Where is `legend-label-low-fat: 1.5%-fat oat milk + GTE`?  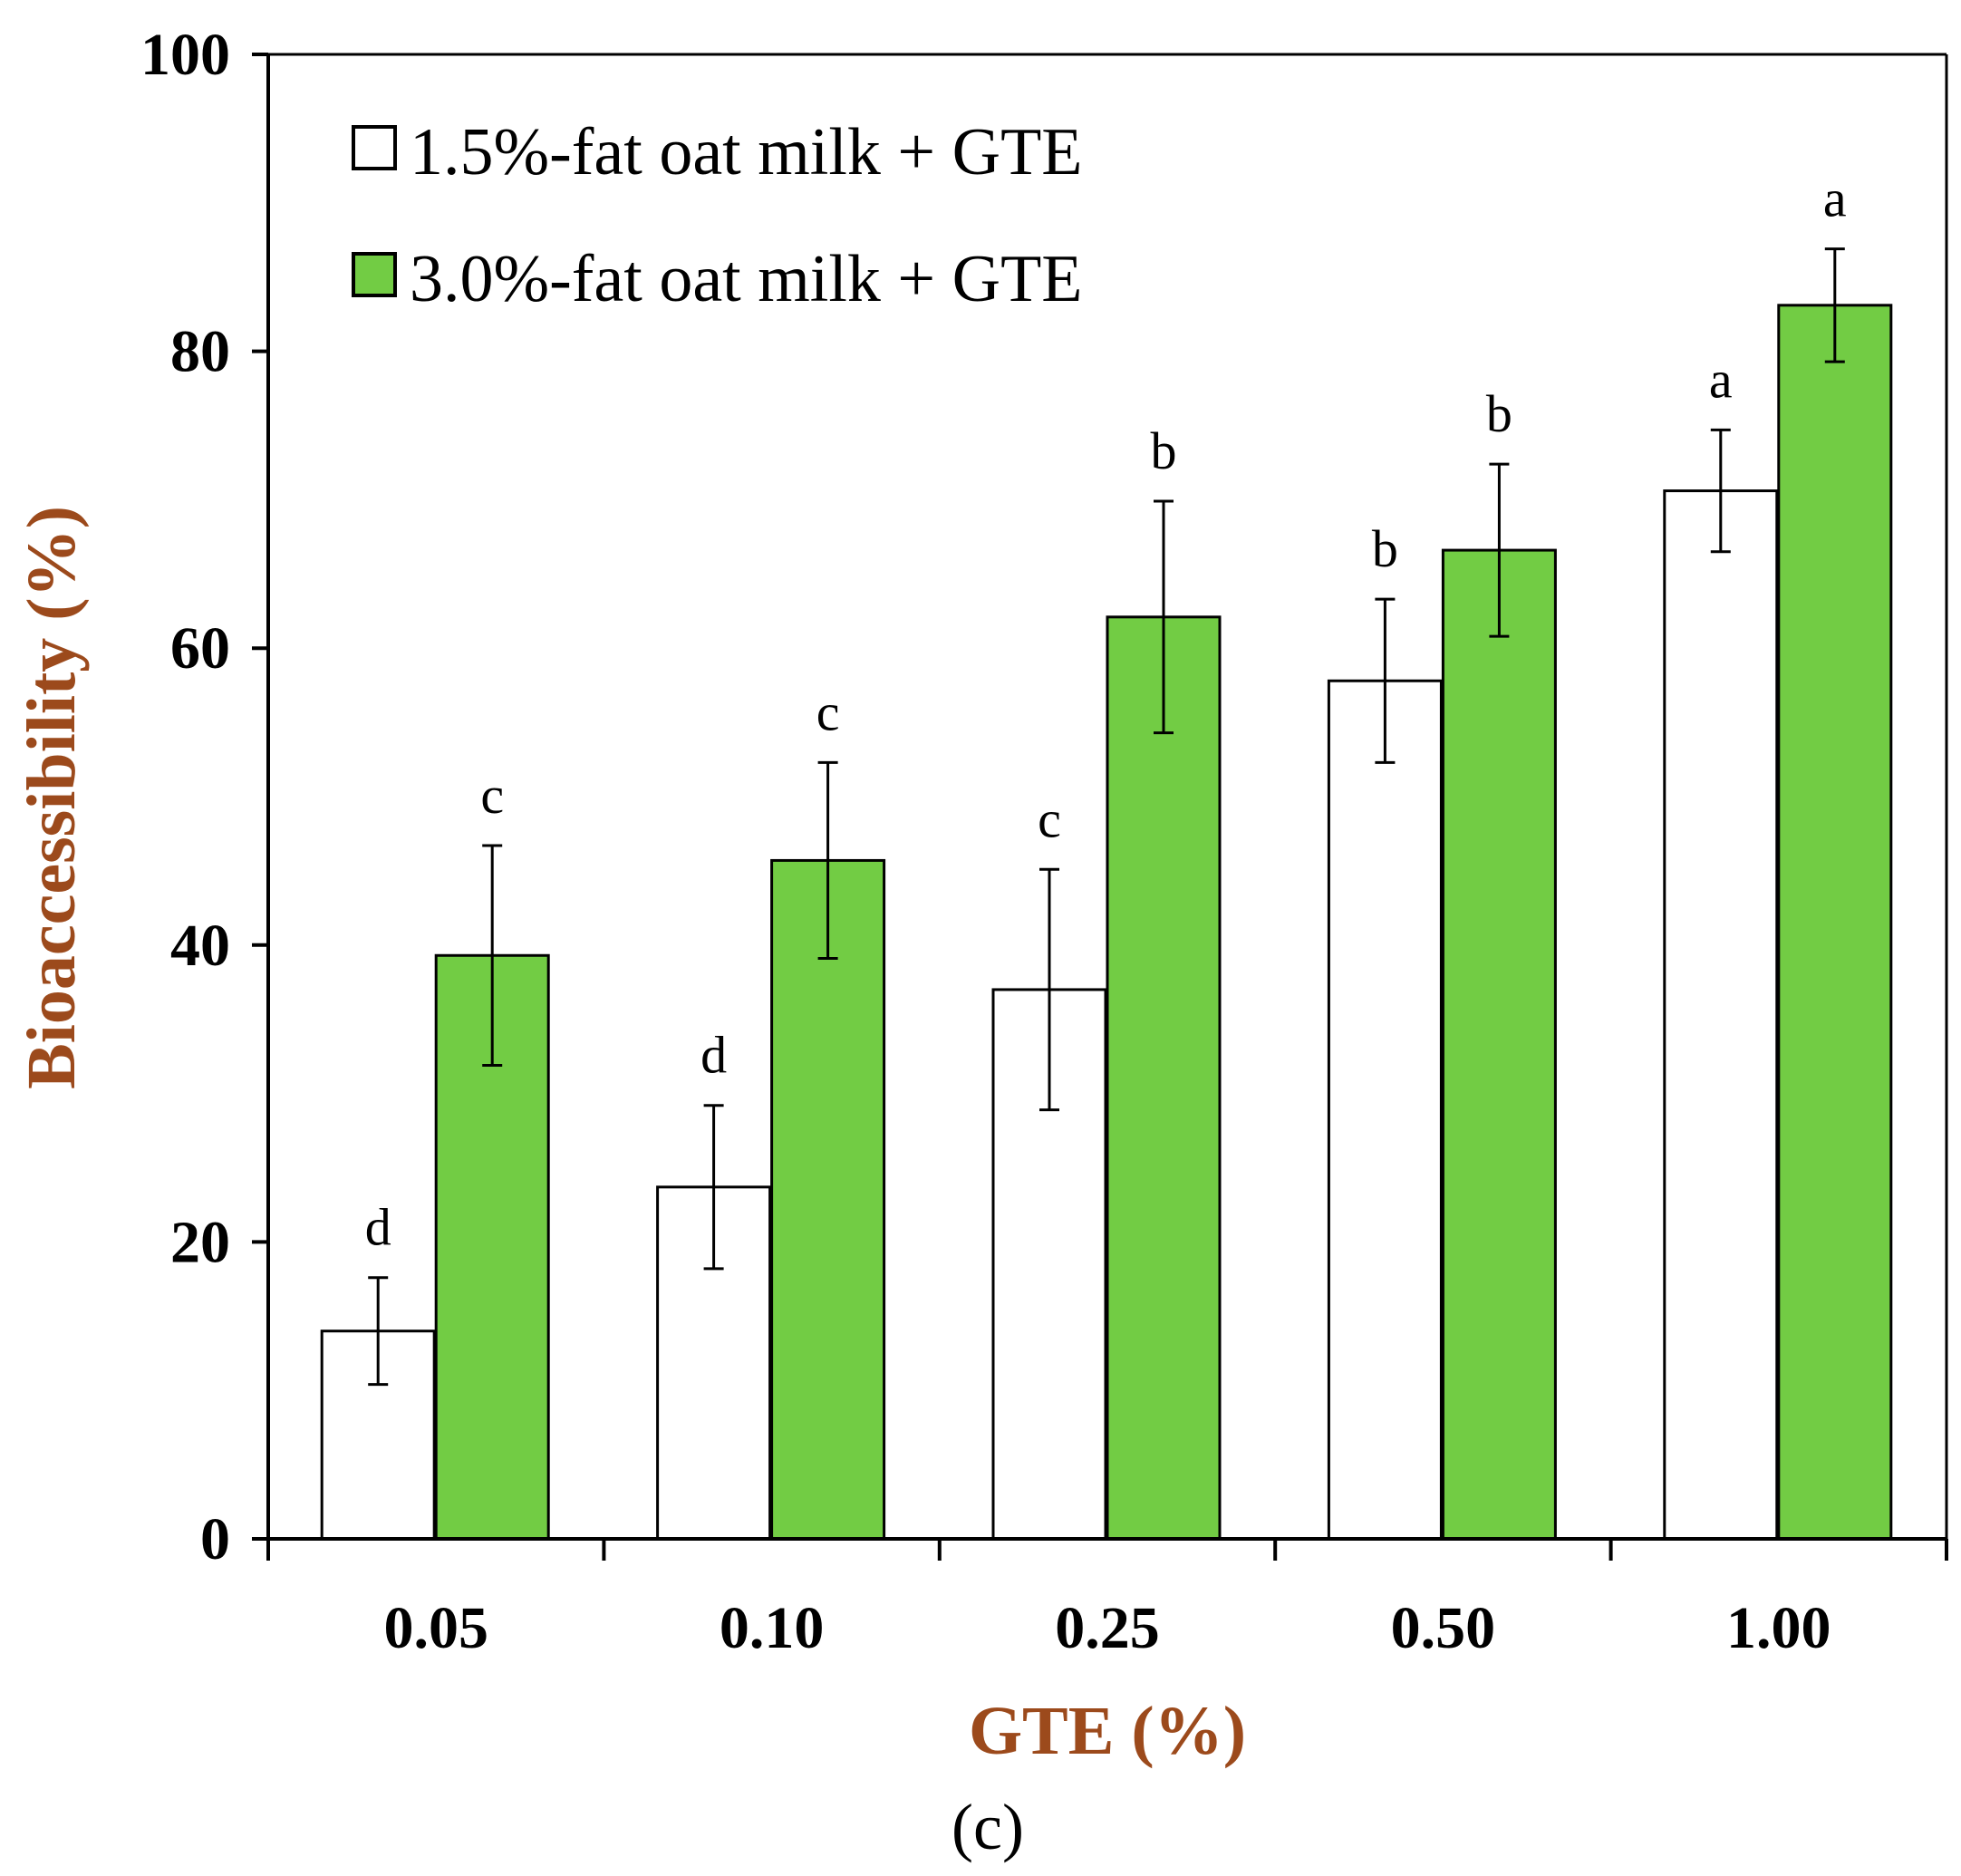 legend-label-low-fat: 1.5%-fat oat milk + GTE is located at coordinates (746, 152).